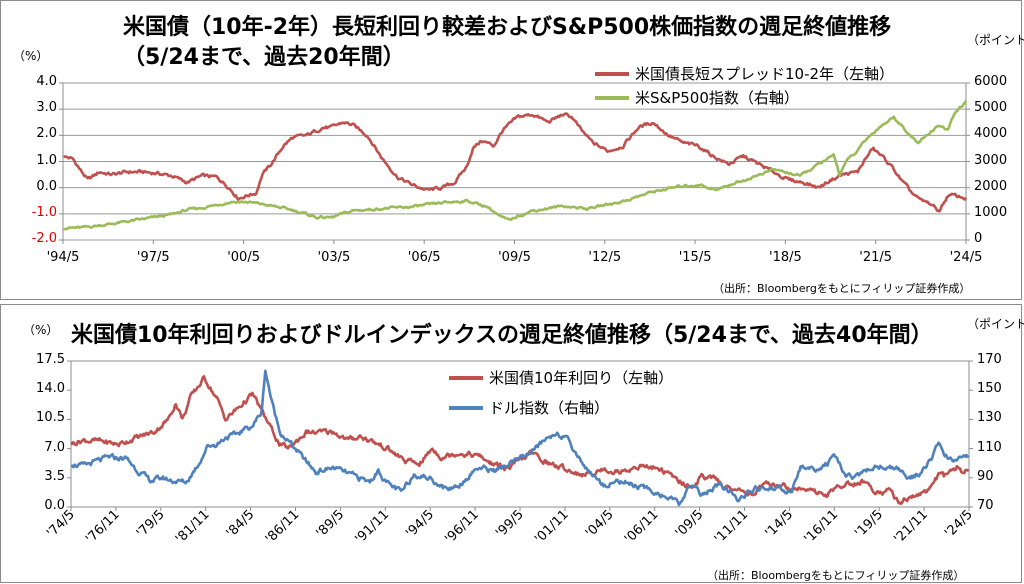 The image size is (1024, 584). Describe the element at coordinates (695, 257) in the screenshot. I see `x-tick-label: '15/5` at that location.